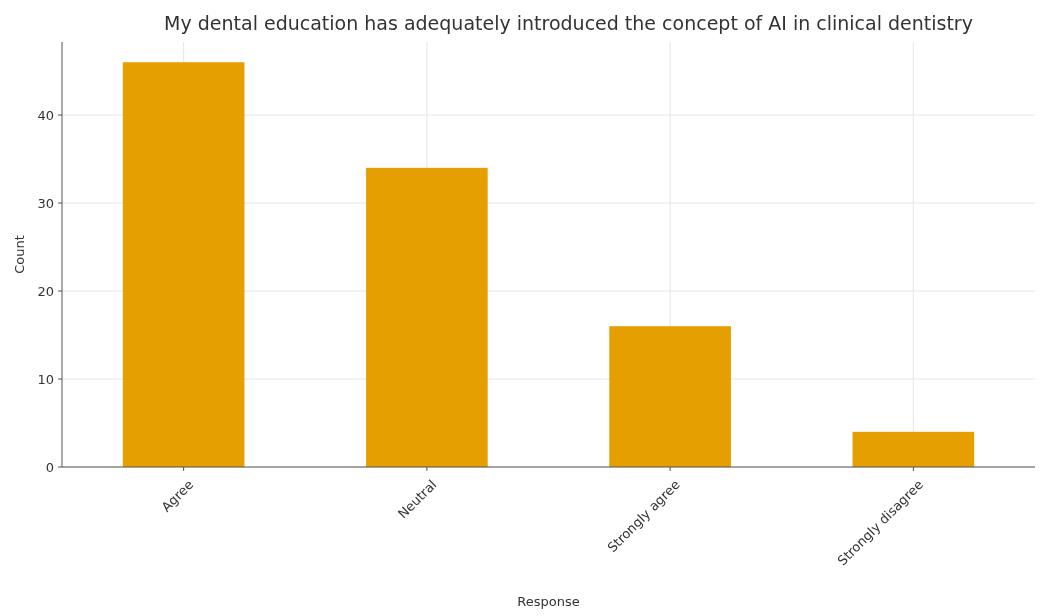 The width and height of the screenshot is (1048, 616). What do you see at coordinates (568, 23) in the screenshot?
I see `chart-title: My dental education has adequately introduced the concept of AI in clinical dentistry` at bounding box center [568, 23].